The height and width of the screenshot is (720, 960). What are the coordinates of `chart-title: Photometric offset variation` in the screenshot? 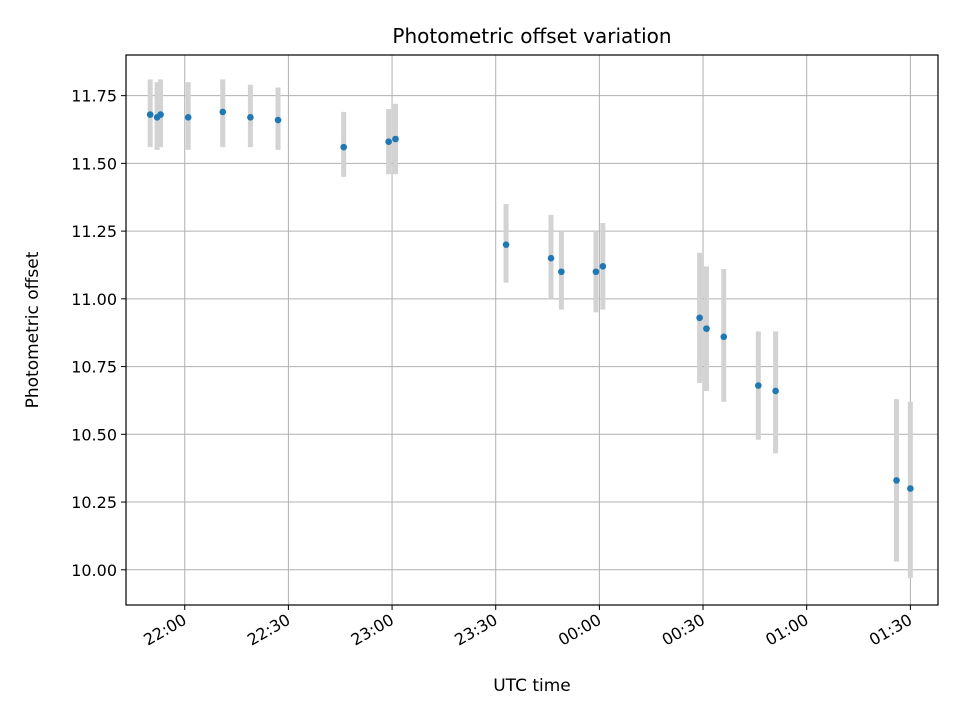 It's located at (531, 36).